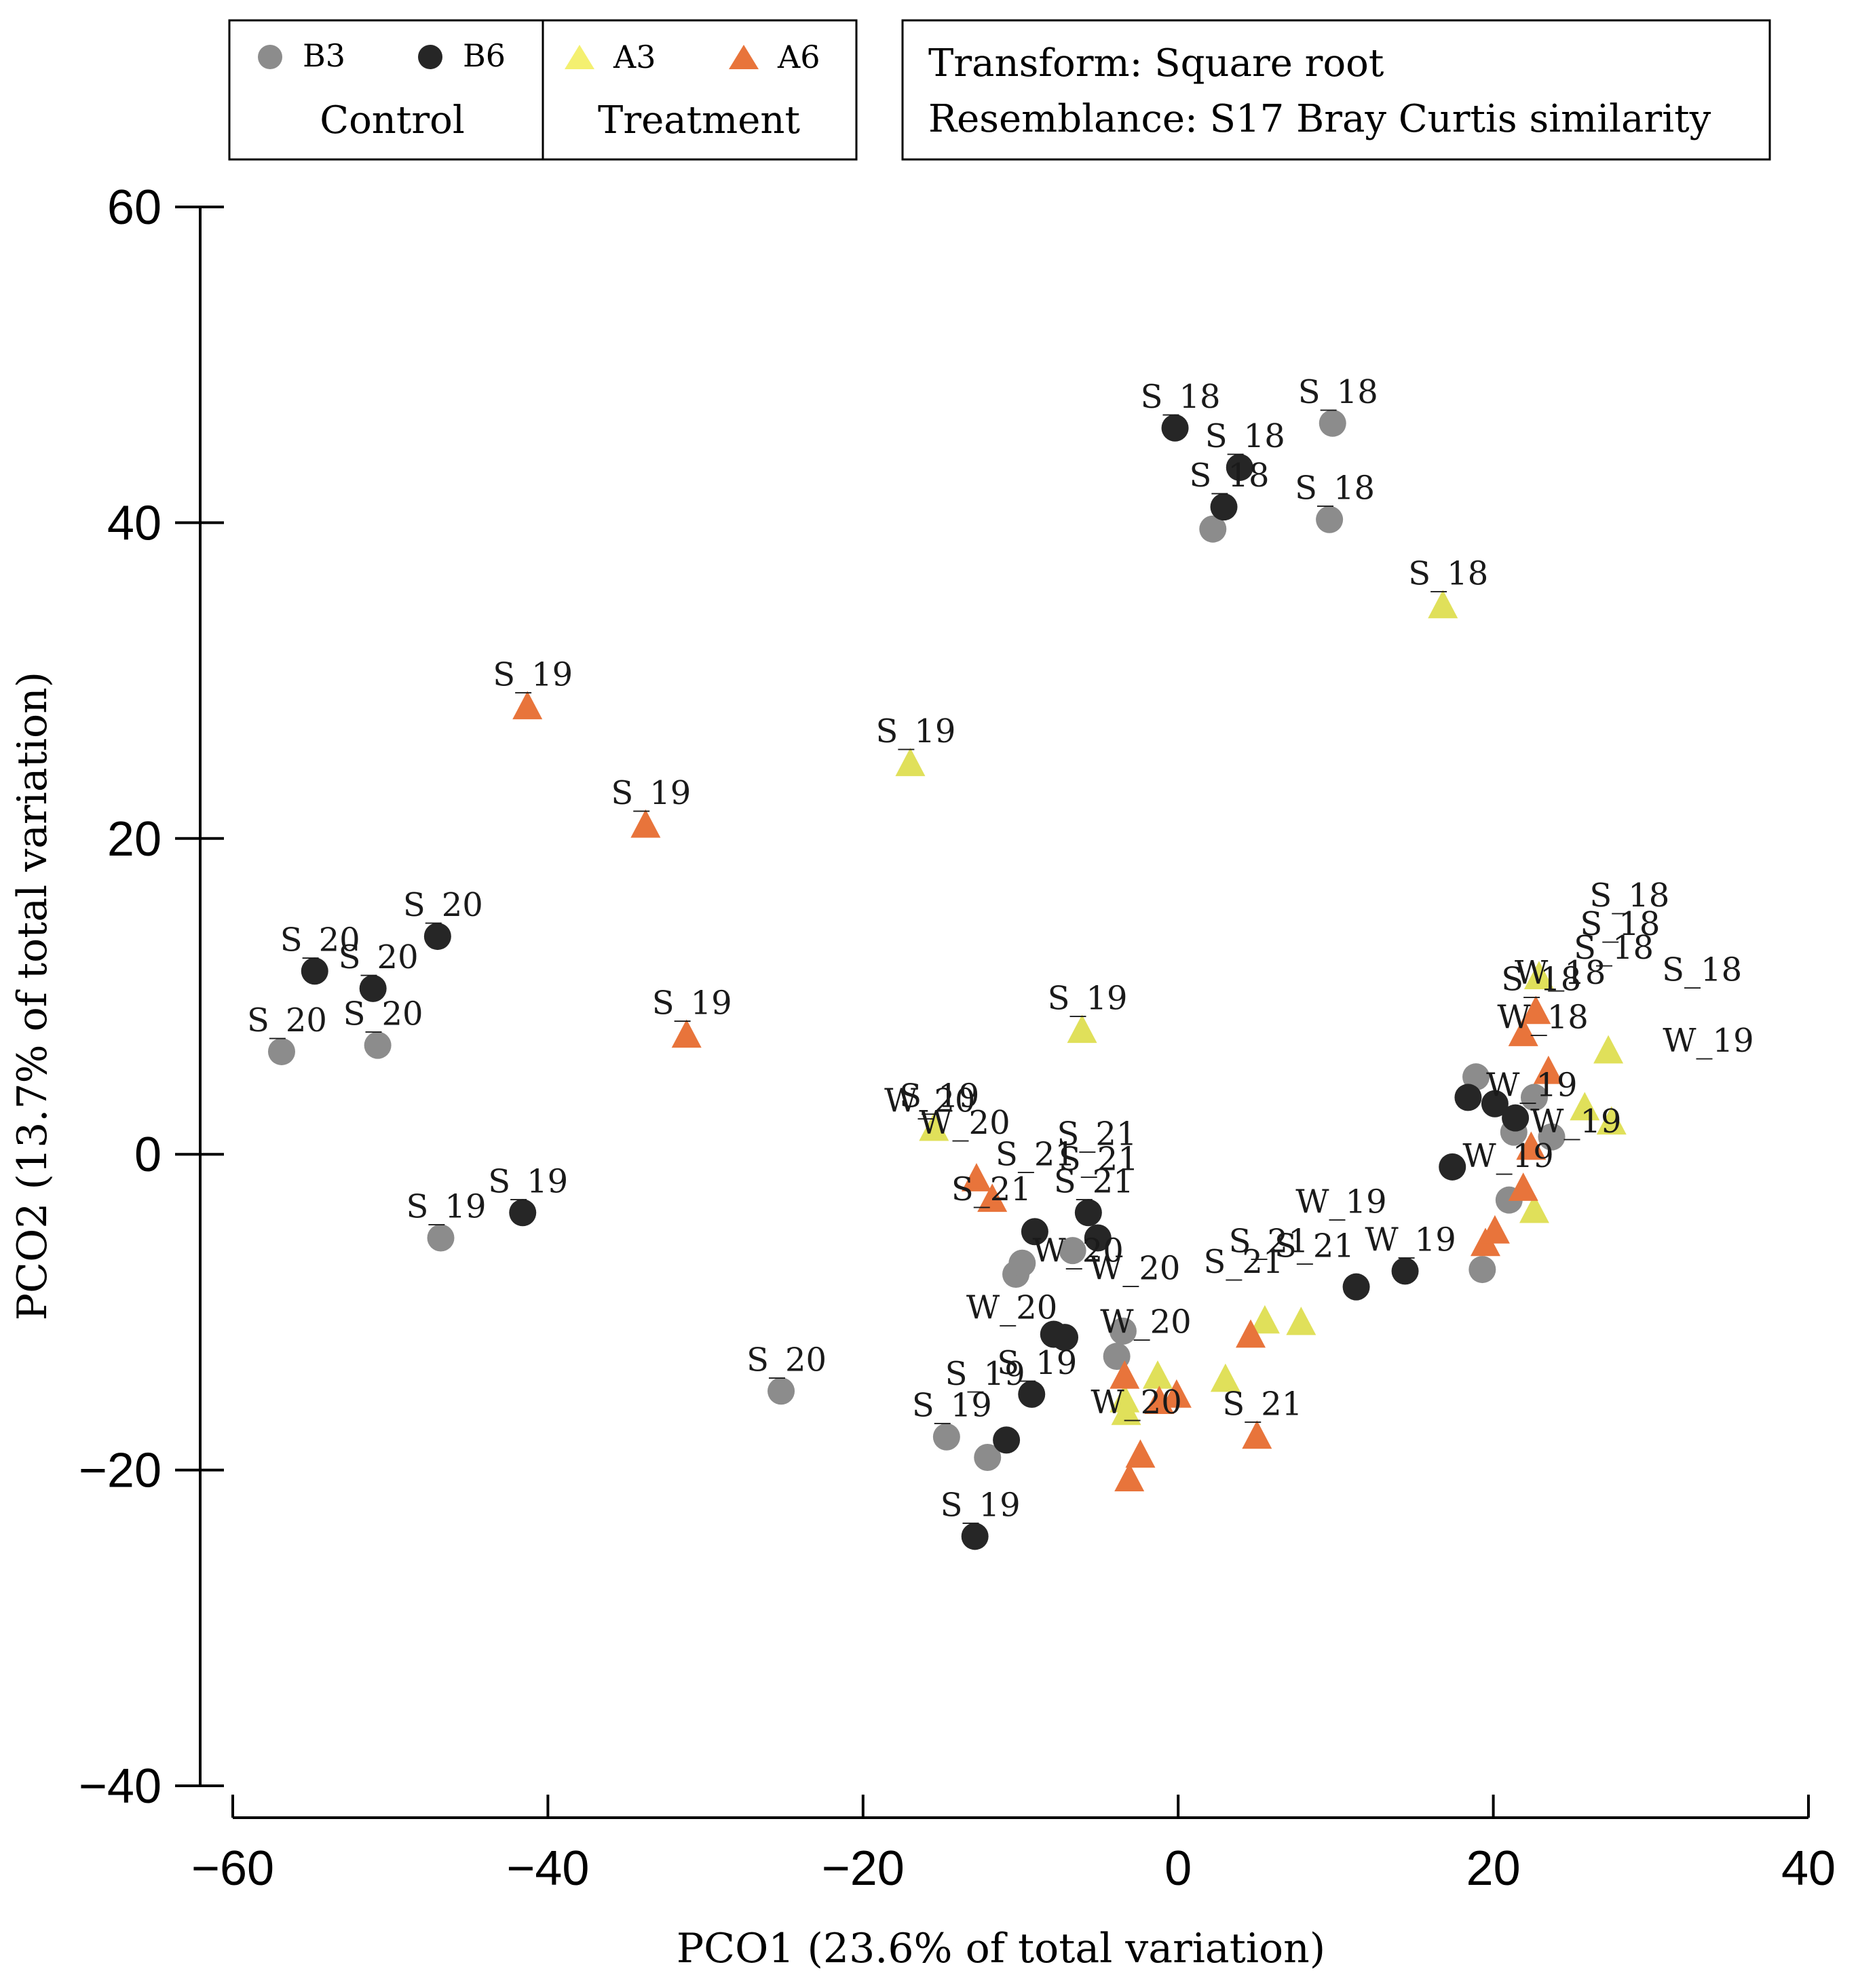 The height and width of the screenshot is (1988, 1858). What do you see at coordinates (1178, 1868) in the screenshot?
I see `x-tick-label: 0` at bounding box center [1178, 1868].